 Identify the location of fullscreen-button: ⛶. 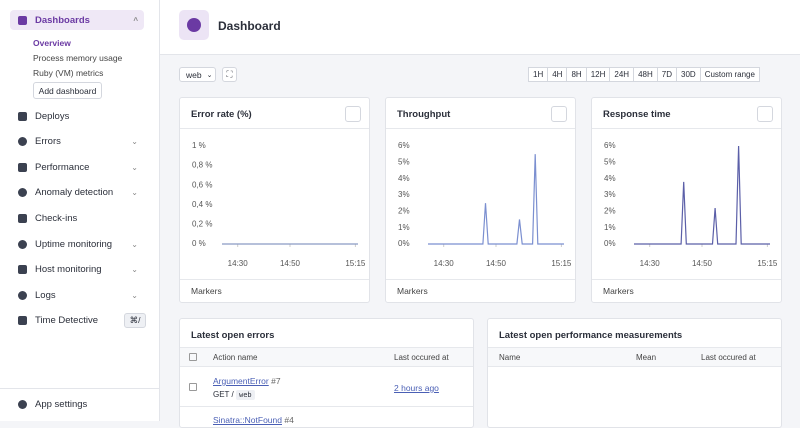
(229, 74).